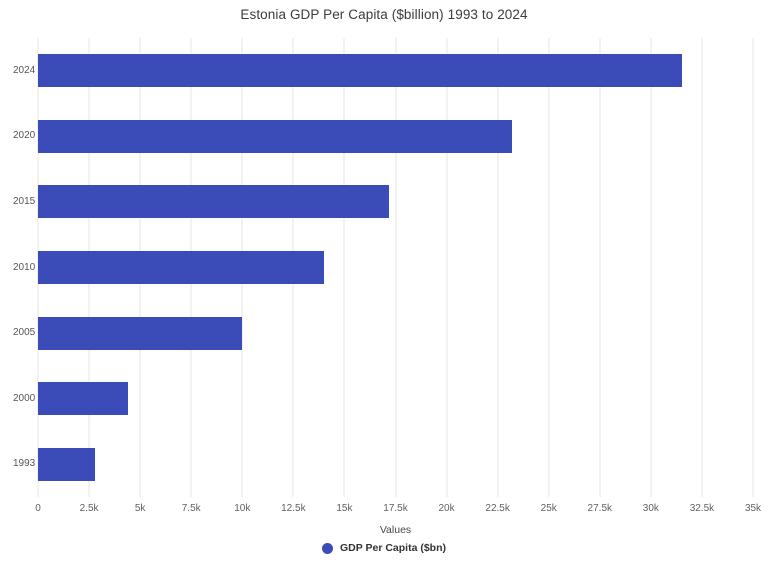 This screenshot has height=574, width=768. Describe the element at coordinates (24, 201) in the screenshot. I see `y-tick-label: 2015` at that location.